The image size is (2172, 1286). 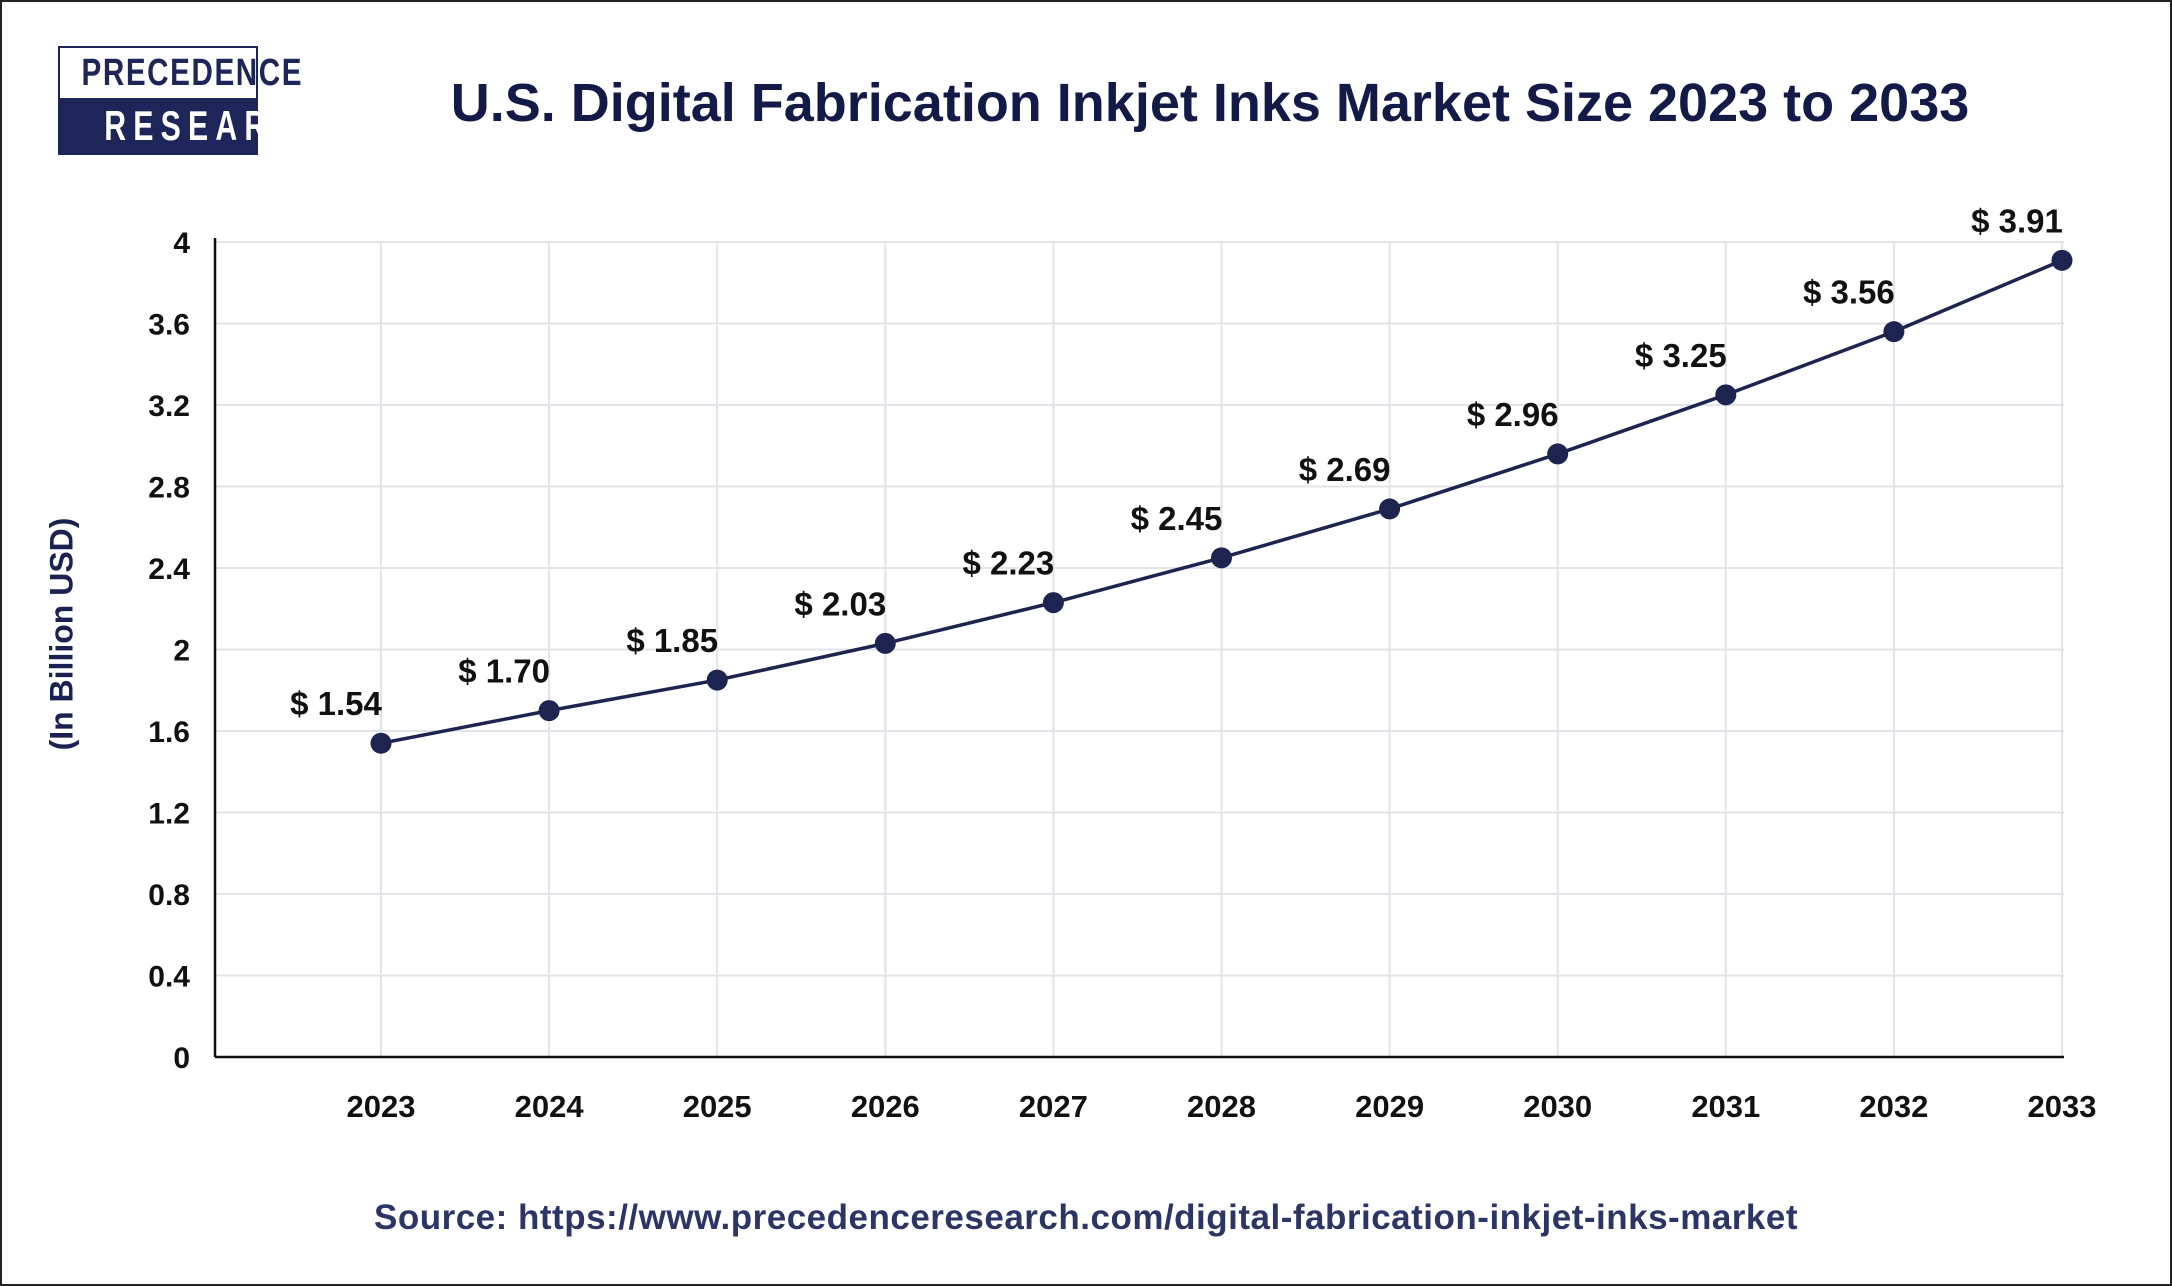 What do you see at coordinates (840, 603) in the screenshot?
I see `data-label: $ 2.03` at bounding box center [840, 603].